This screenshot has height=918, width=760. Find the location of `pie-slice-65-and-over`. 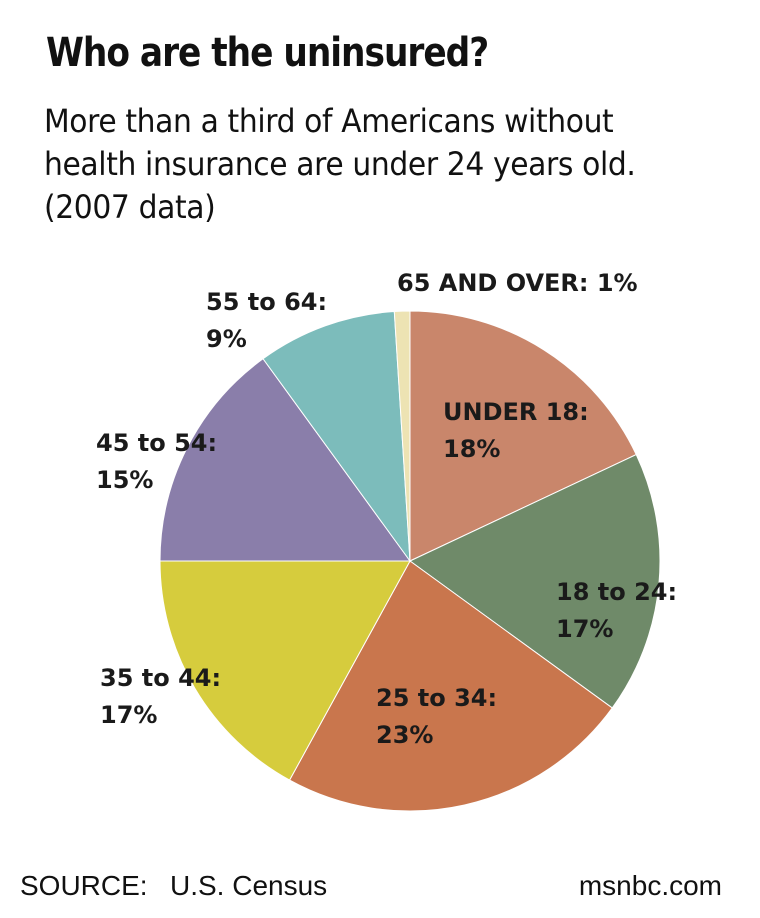

pie-slice-65-and-over is located at coordinates (402, 436).